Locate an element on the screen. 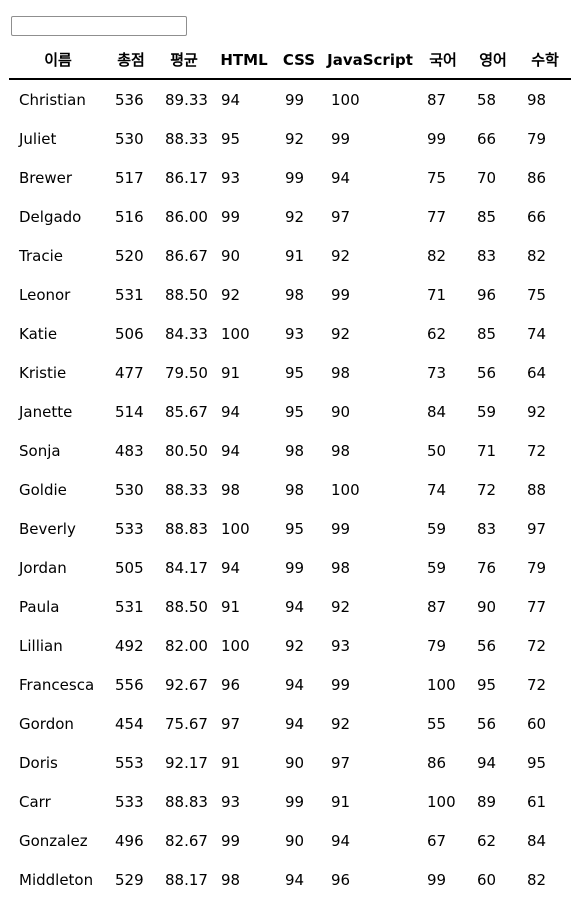  cell-korean: 99 is located at coordinates (437, 879).